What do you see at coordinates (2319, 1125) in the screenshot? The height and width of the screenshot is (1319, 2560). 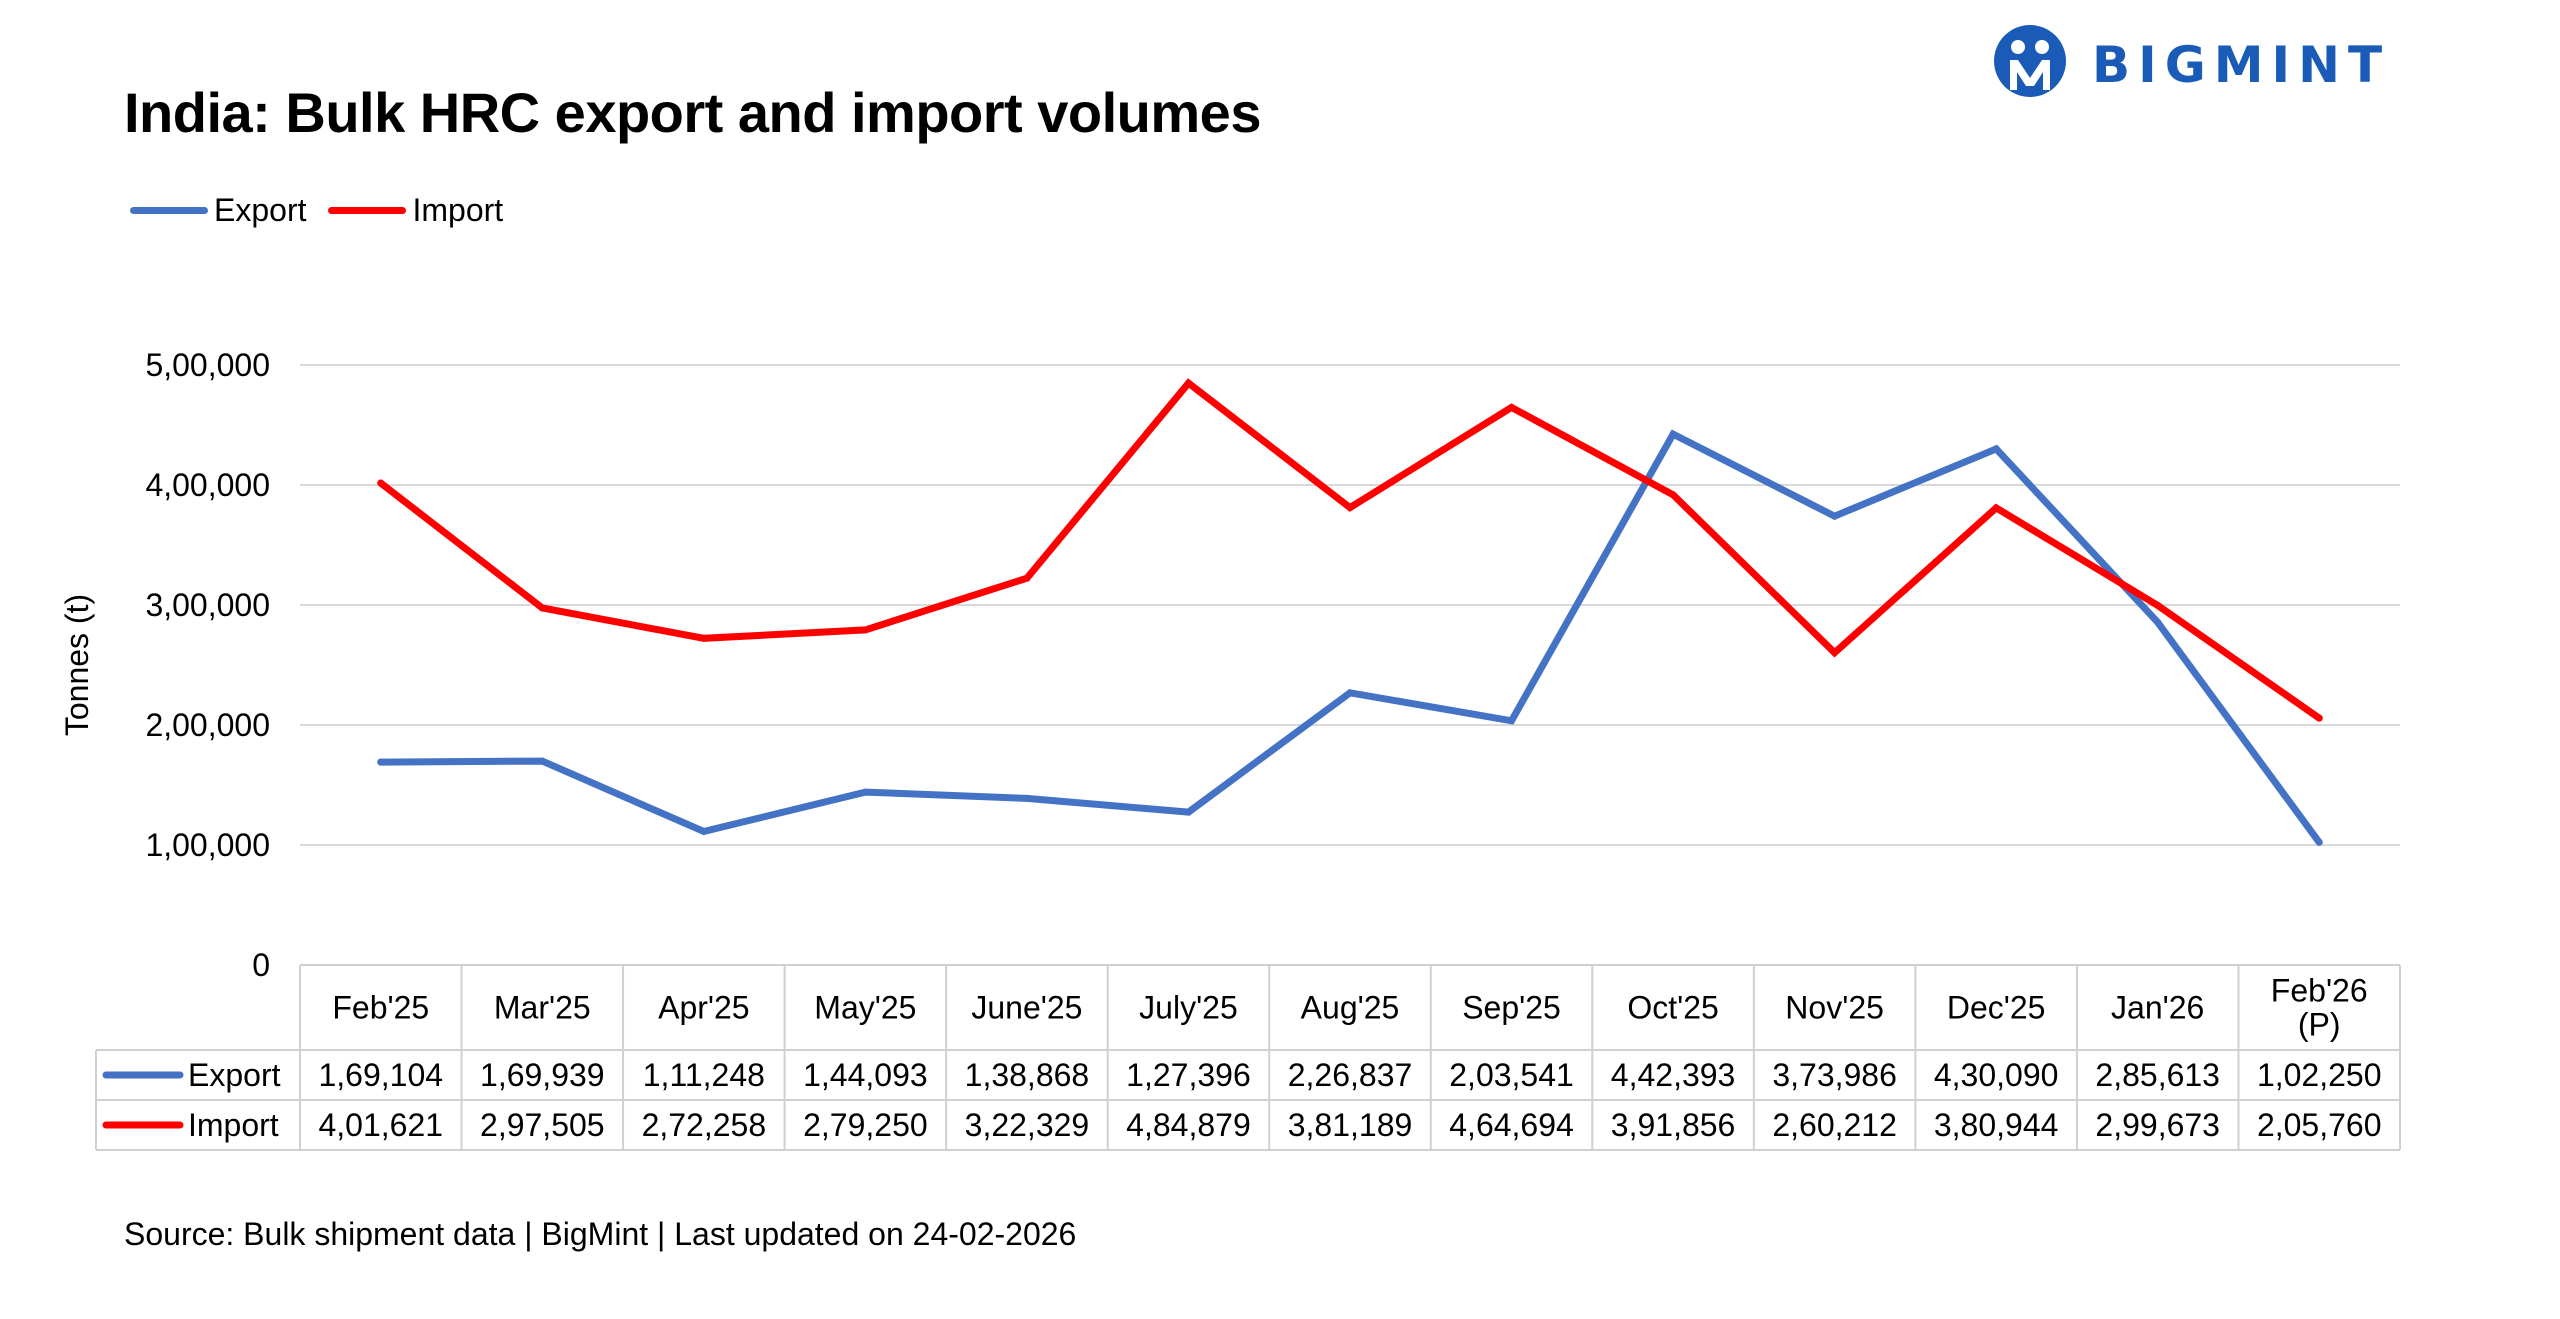 I see `table-cell: 2,05,760` at bounding box center [2319, 1125].